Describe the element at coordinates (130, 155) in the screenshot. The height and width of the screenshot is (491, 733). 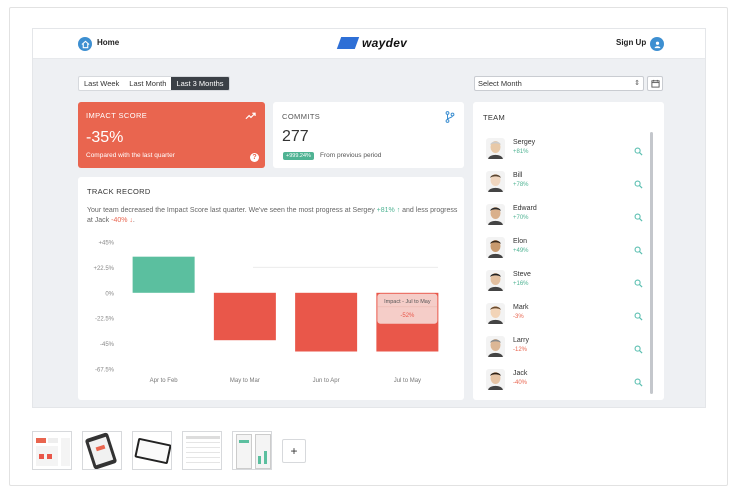
I see `impact-score-caption: Compared with the last quarter` at that location.